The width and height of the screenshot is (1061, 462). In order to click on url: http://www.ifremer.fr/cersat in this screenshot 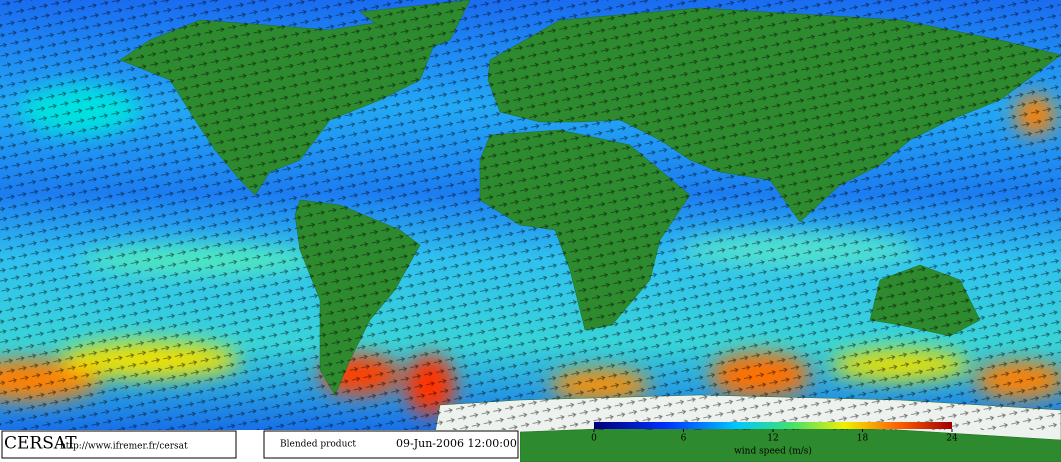, I will do `click(124, 447)`.